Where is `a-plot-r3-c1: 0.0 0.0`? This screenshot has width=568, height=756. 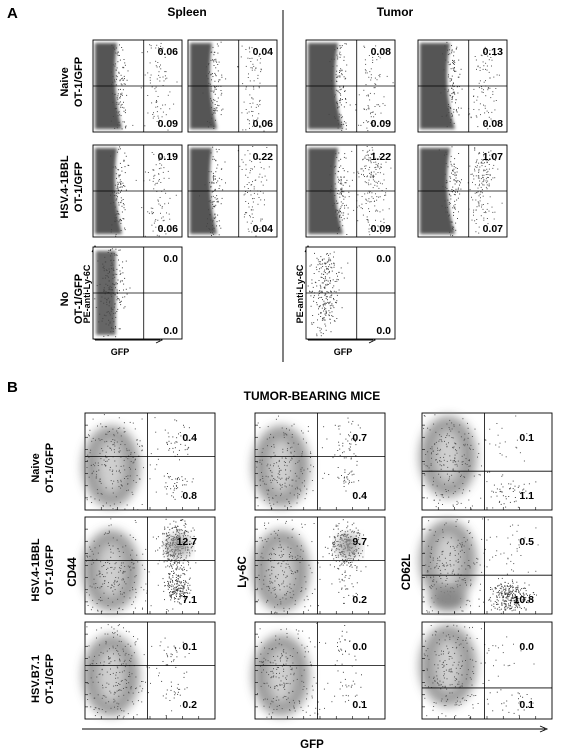 a-plot-r3-c1: 0.0 0.0 is located at coordinates (137, 293).